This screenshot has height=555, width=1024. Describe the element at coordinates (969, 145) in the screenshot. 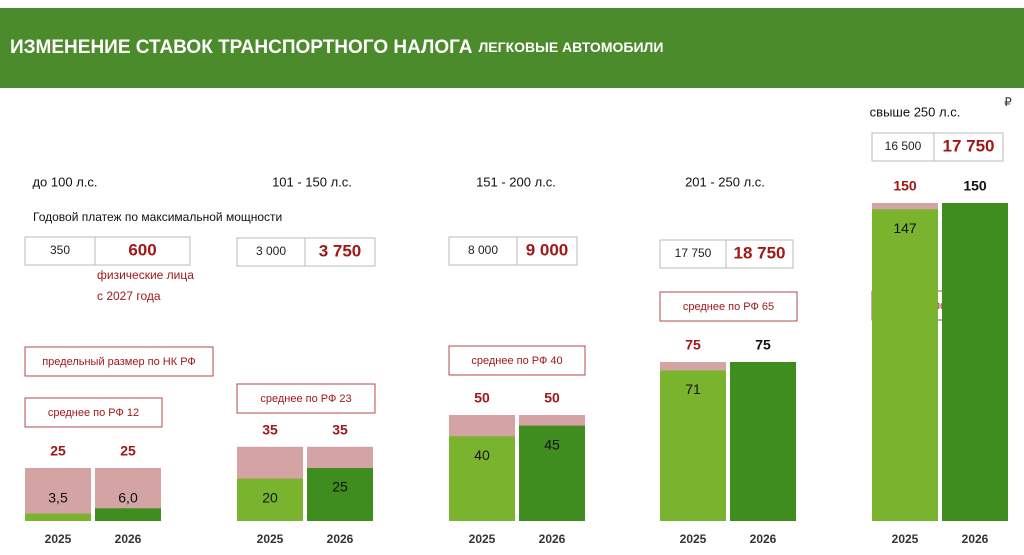

I see `payment-new: 17 750` at that location.